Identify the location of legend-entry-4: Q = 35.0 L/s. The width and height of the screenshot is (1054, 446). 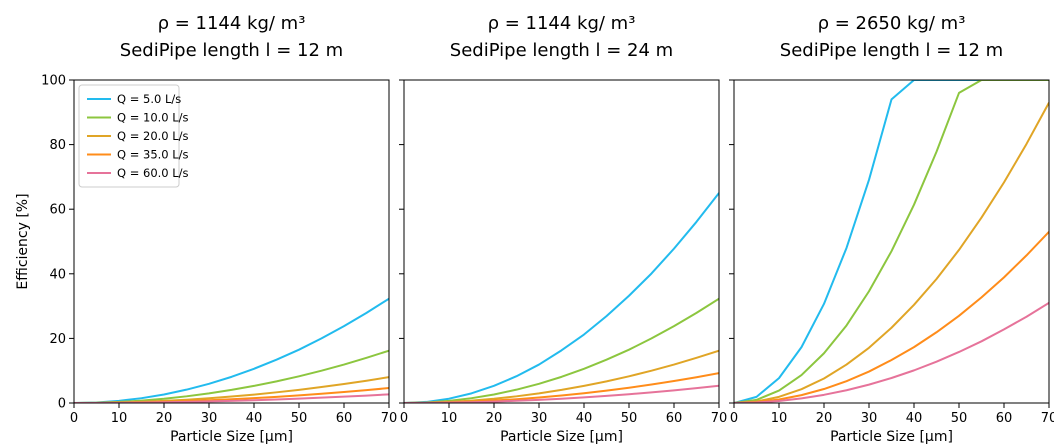
(153, 155).